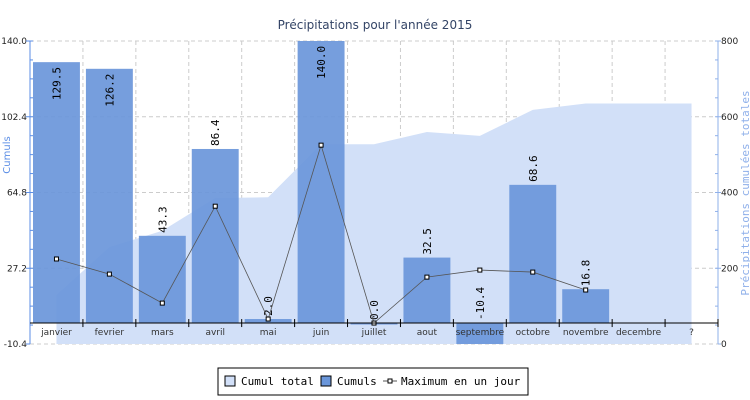  I want to click on x-tick-label: janvier, so click(56, 333).